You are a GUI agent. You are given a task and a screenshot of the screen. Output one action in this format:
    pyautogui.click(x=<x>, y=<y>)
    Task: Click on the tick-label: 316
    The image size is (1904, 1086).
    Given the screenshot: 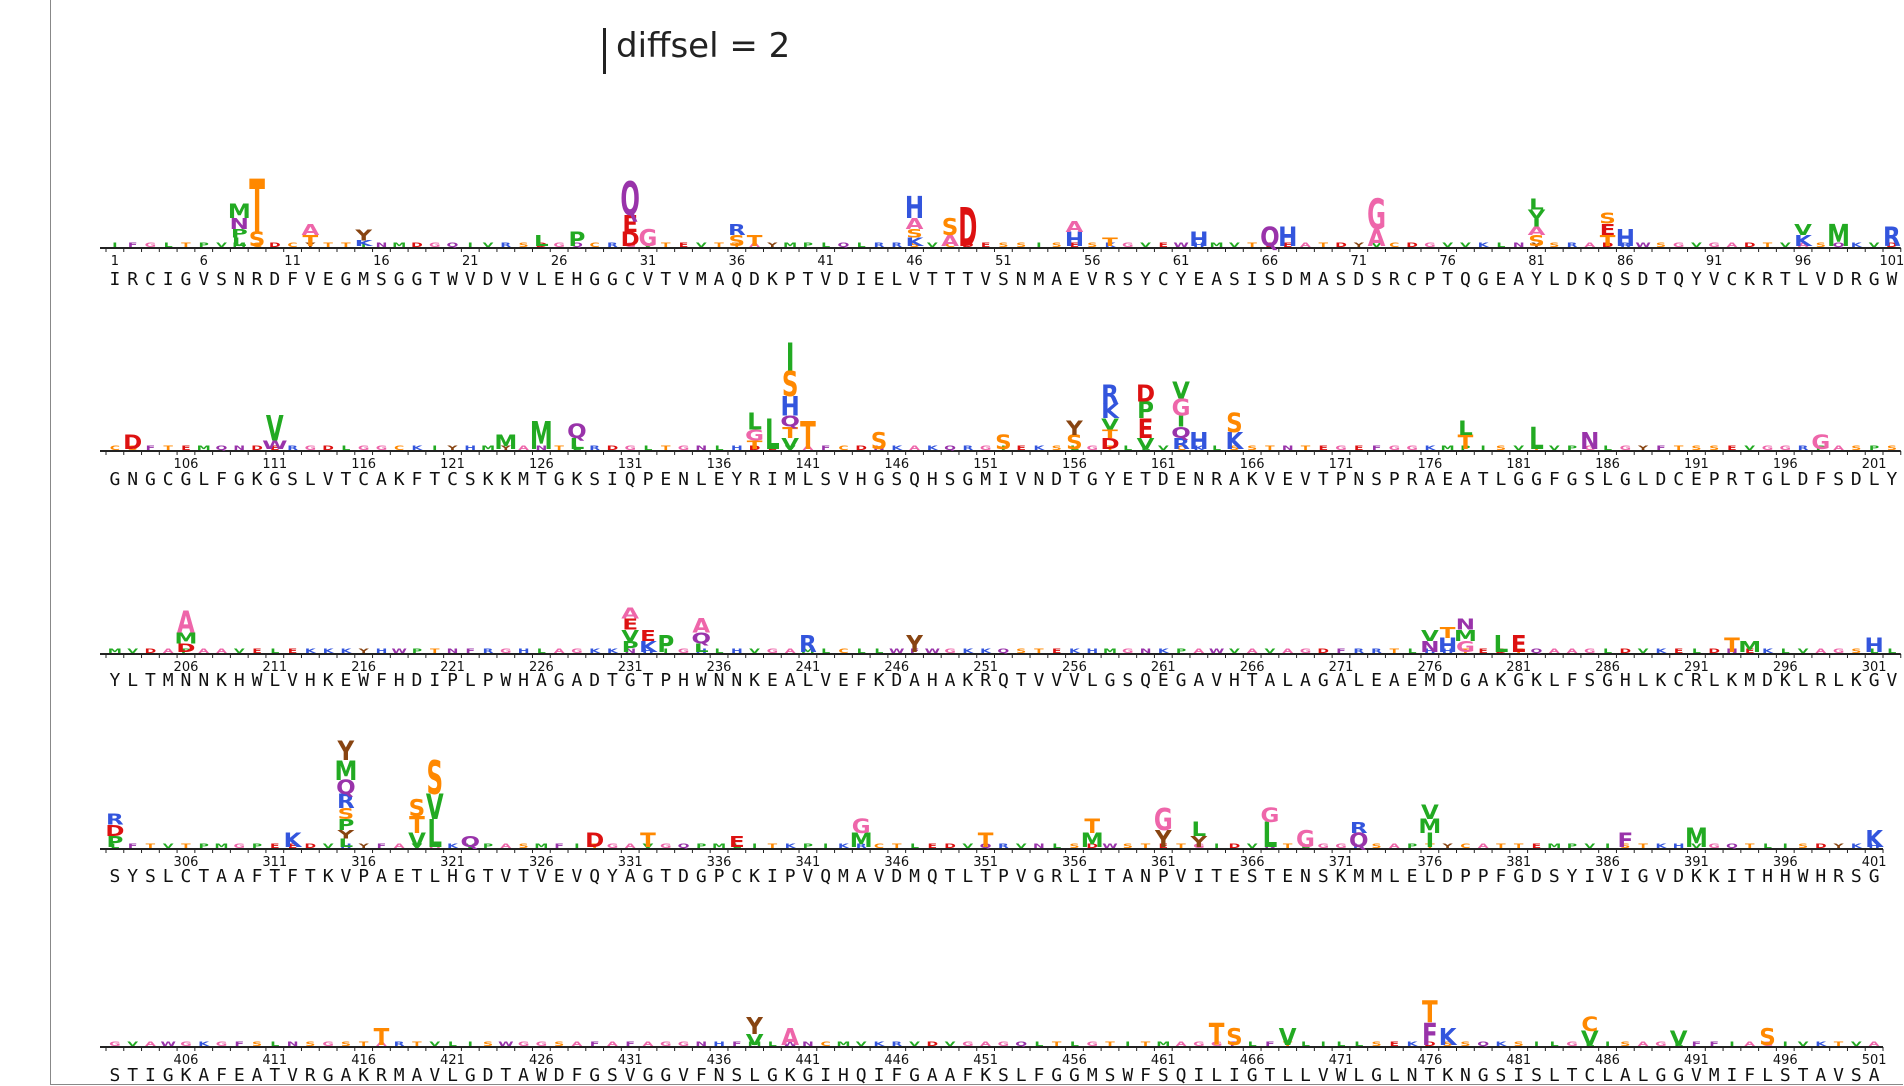 What is the action you would take?
    pyautogui.click(x=363, y=862)
    